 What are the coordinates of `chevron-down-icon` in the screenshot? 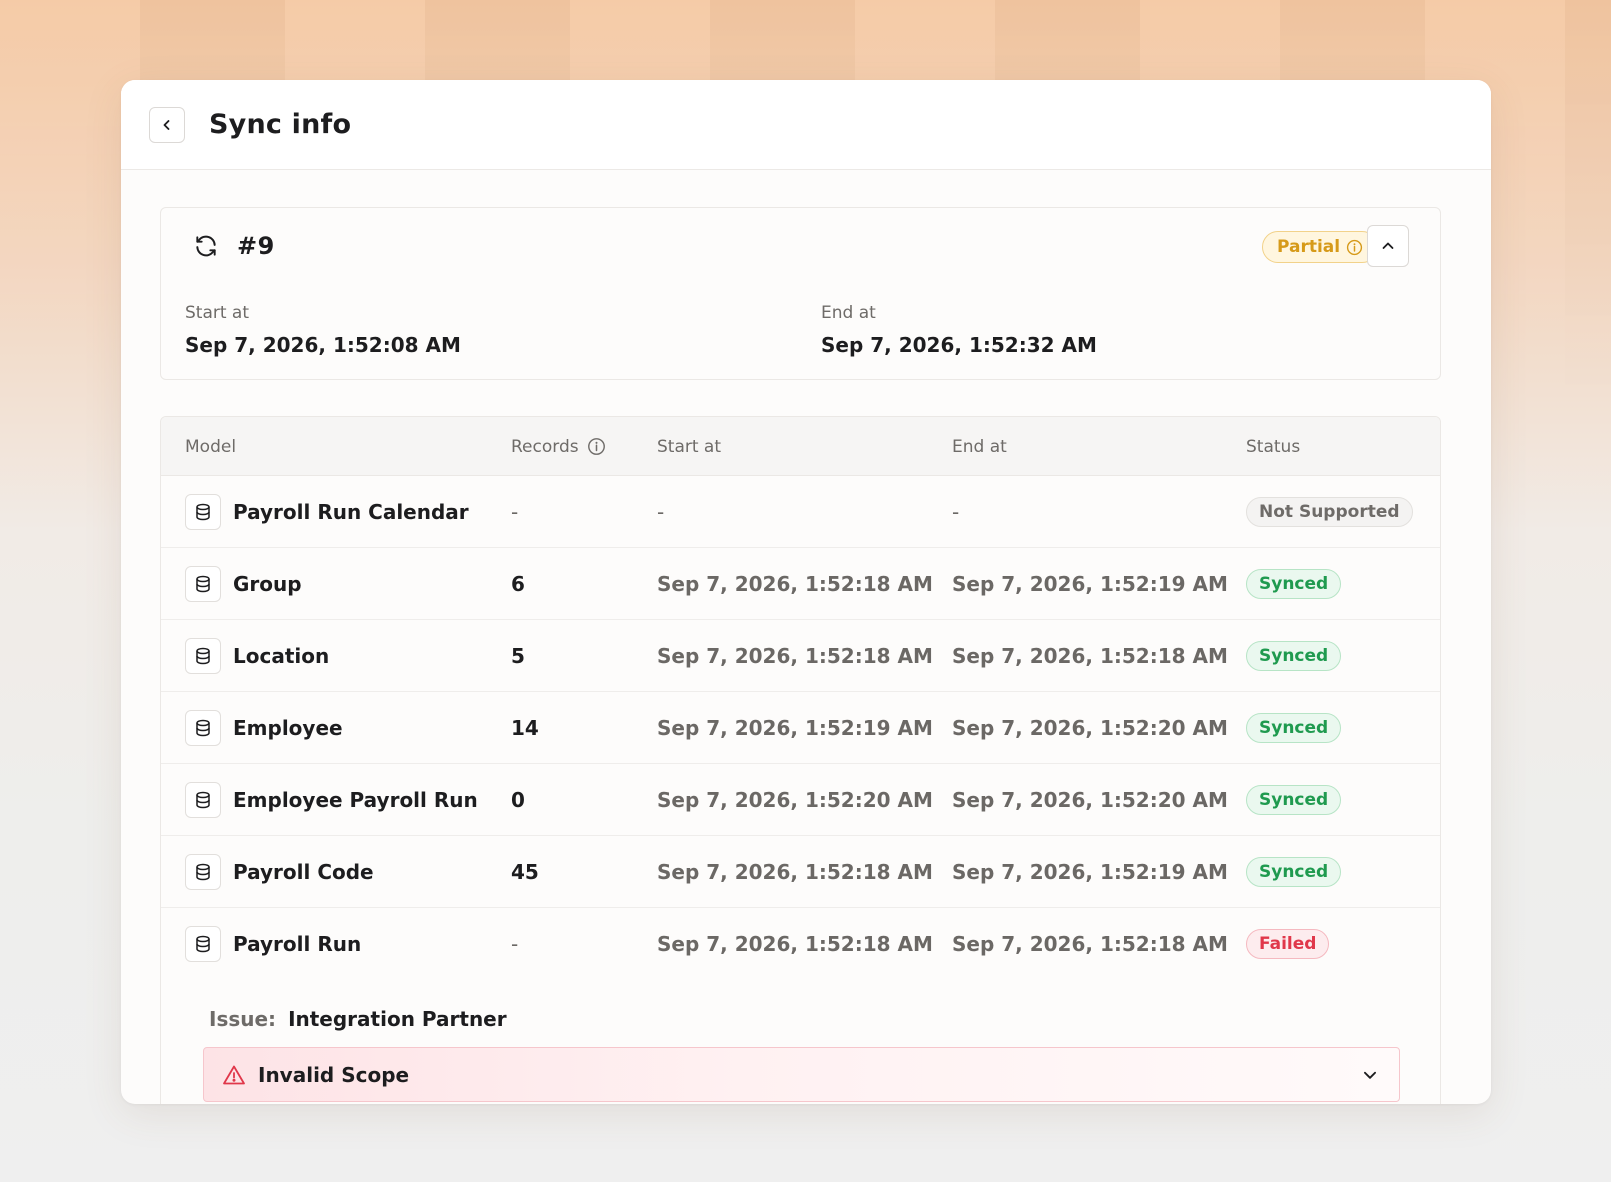 It's located at (1370, 1075).